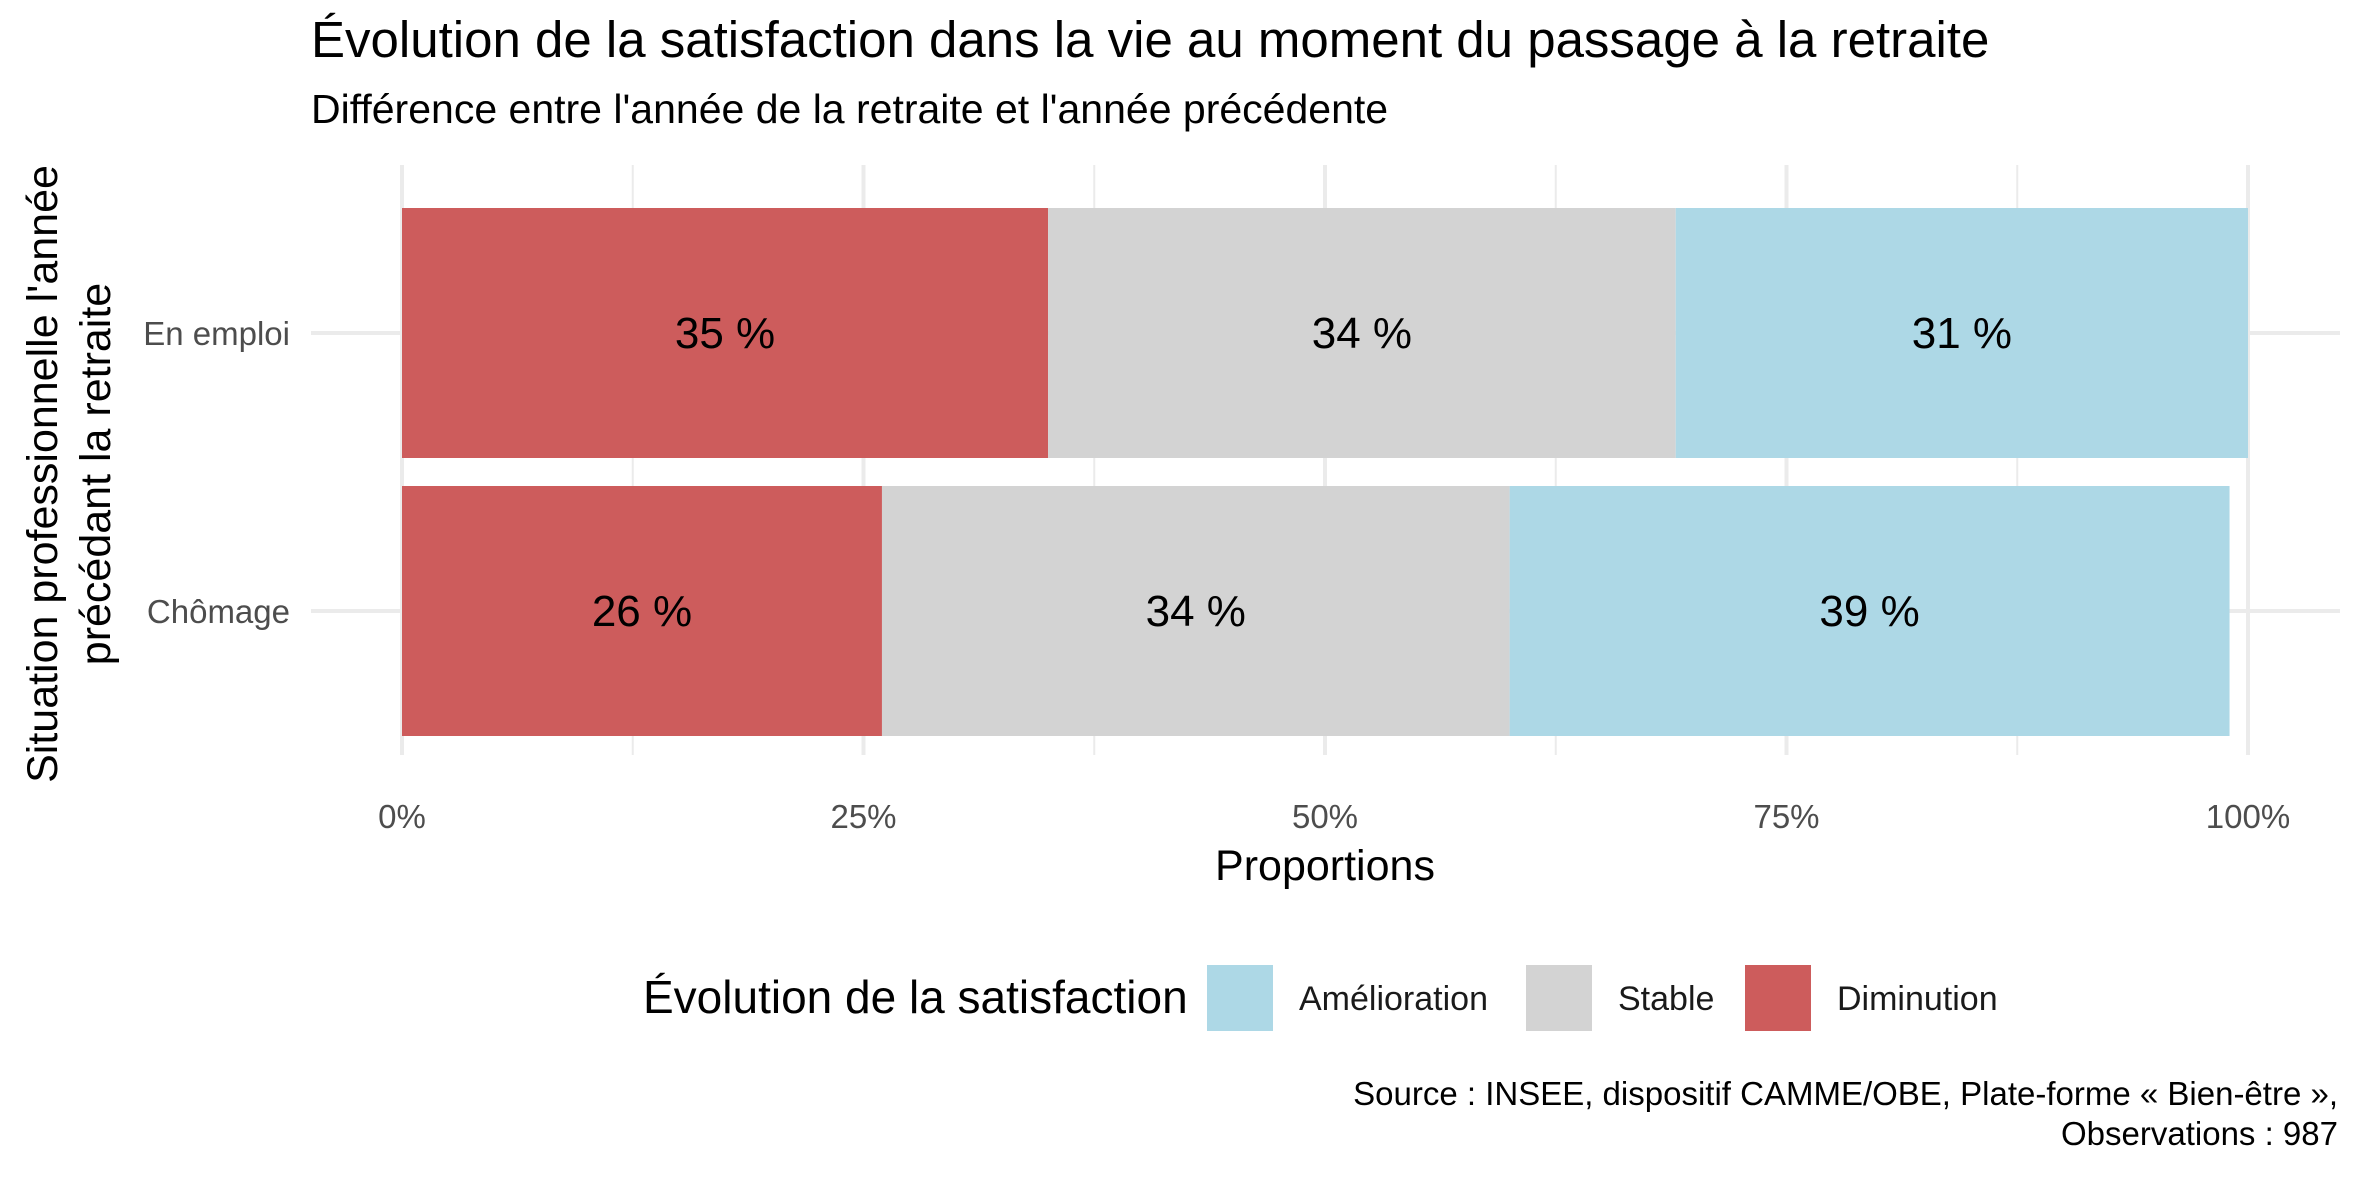  Describe the element at coordinates (915, 997) in the screenshot. I see `legend-title: Évolution de la satisfaction` at that location.